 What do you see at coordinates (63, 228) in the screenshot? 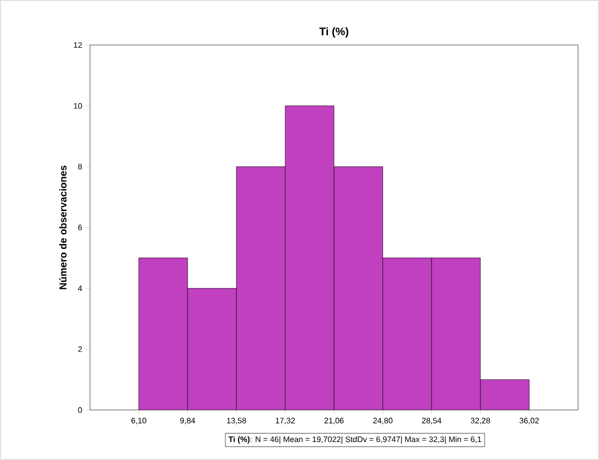
I see `y-axis-title: Número de observaciones` at bounding box center [63, 228].